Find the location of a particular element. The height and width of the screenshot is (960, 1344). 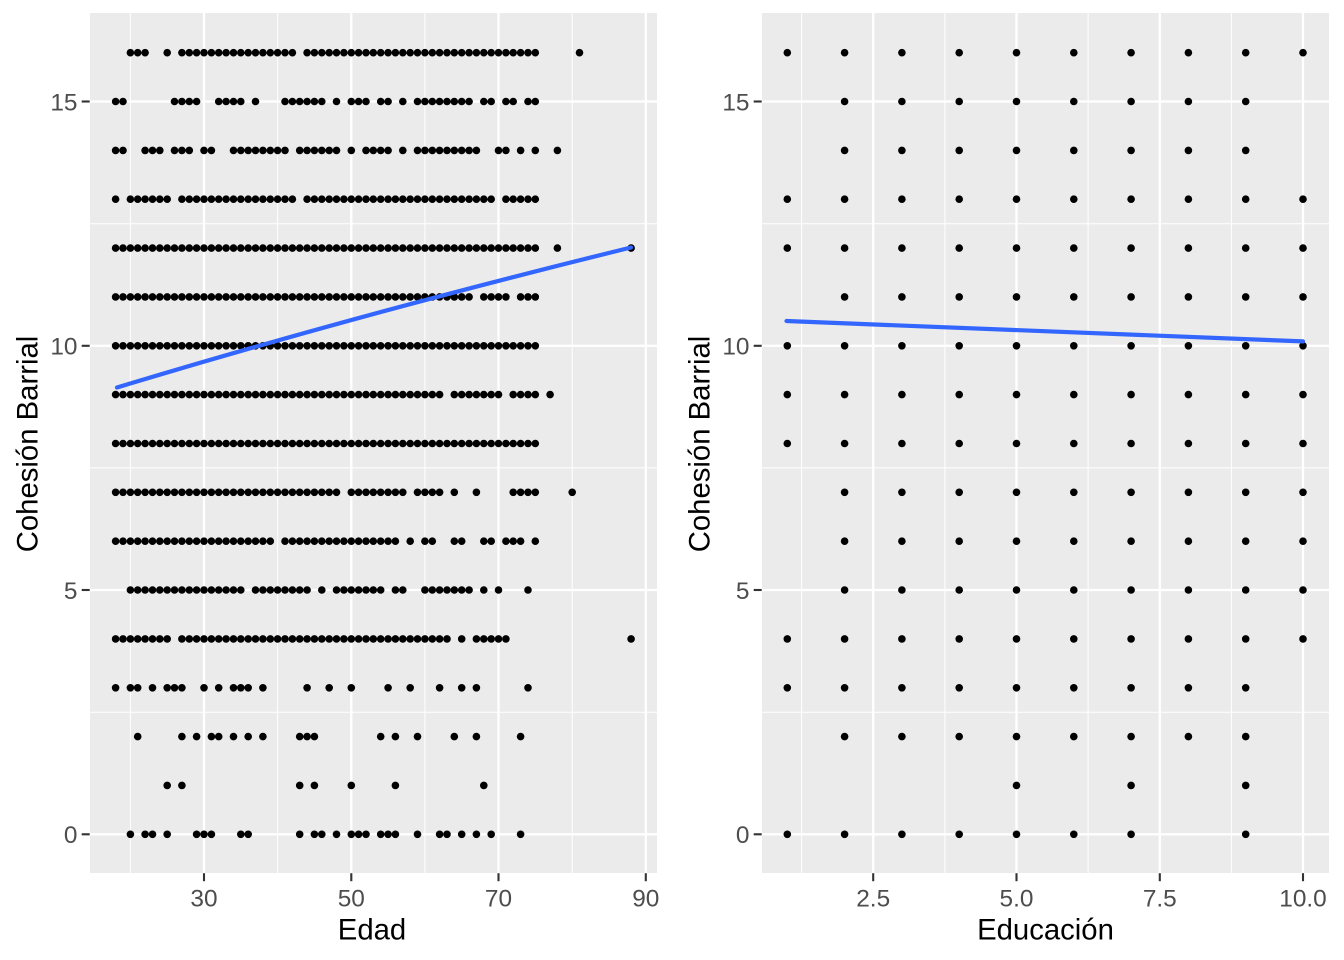

svg-text: 2.5 is located at coordinates (873, 899).